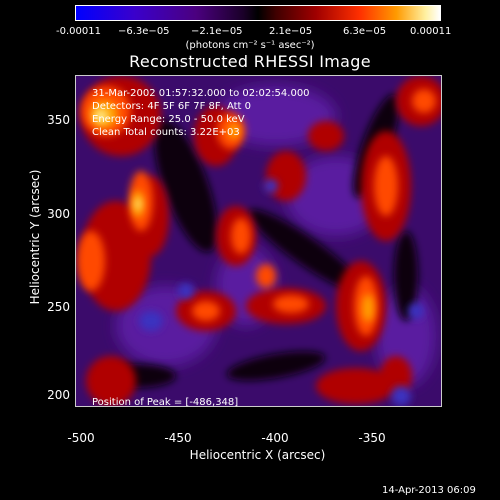  Describe the element at coordinates (258, 13) in the screenshot. I see `colorbar` at that location.